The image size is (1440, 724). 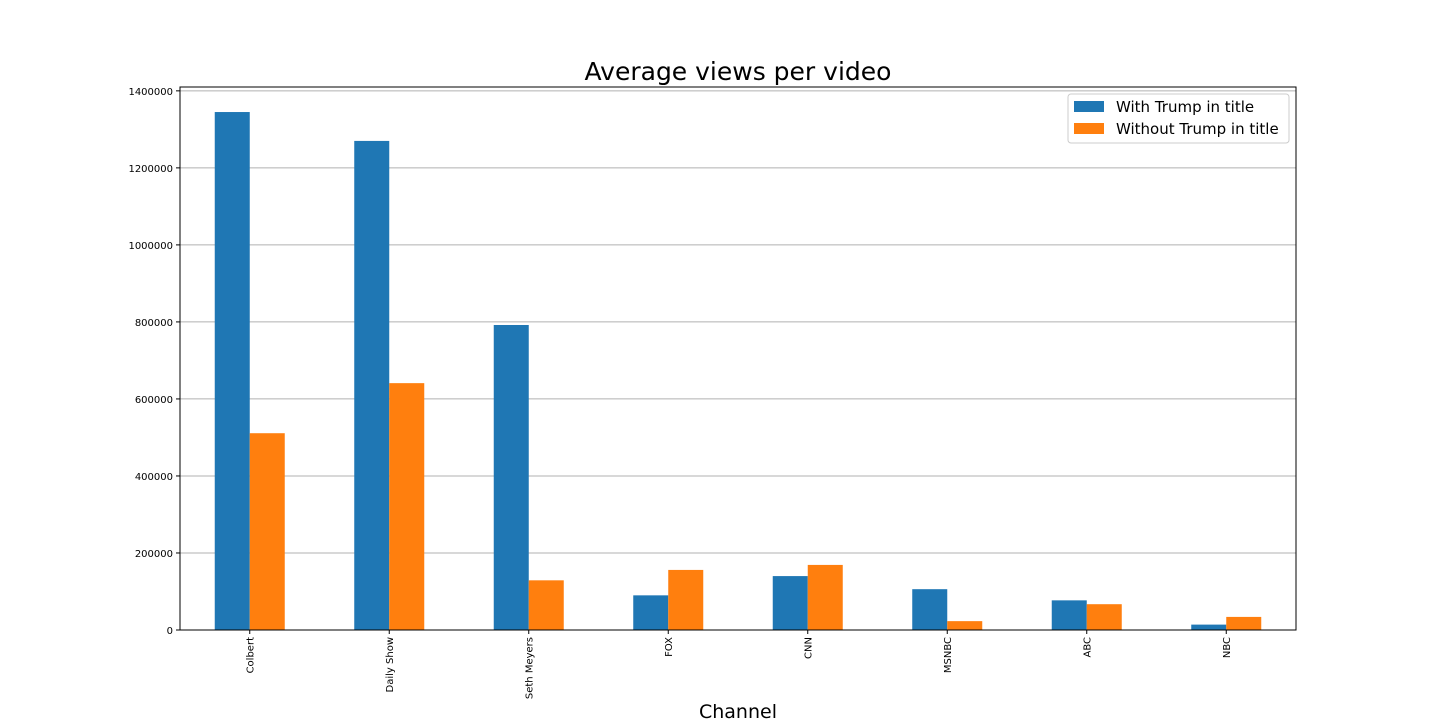 I want to click on legend-box, so click(x=1178, y=118).